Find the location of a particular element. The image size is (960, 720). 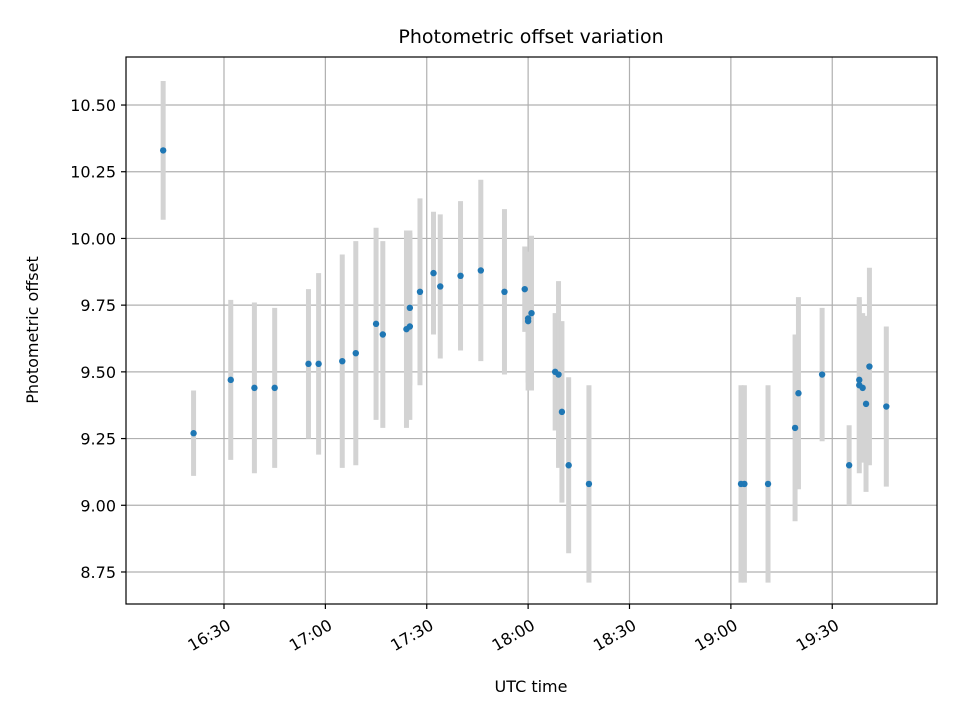

y-tick-label: 10.50 is located at coordinates (93, 105).